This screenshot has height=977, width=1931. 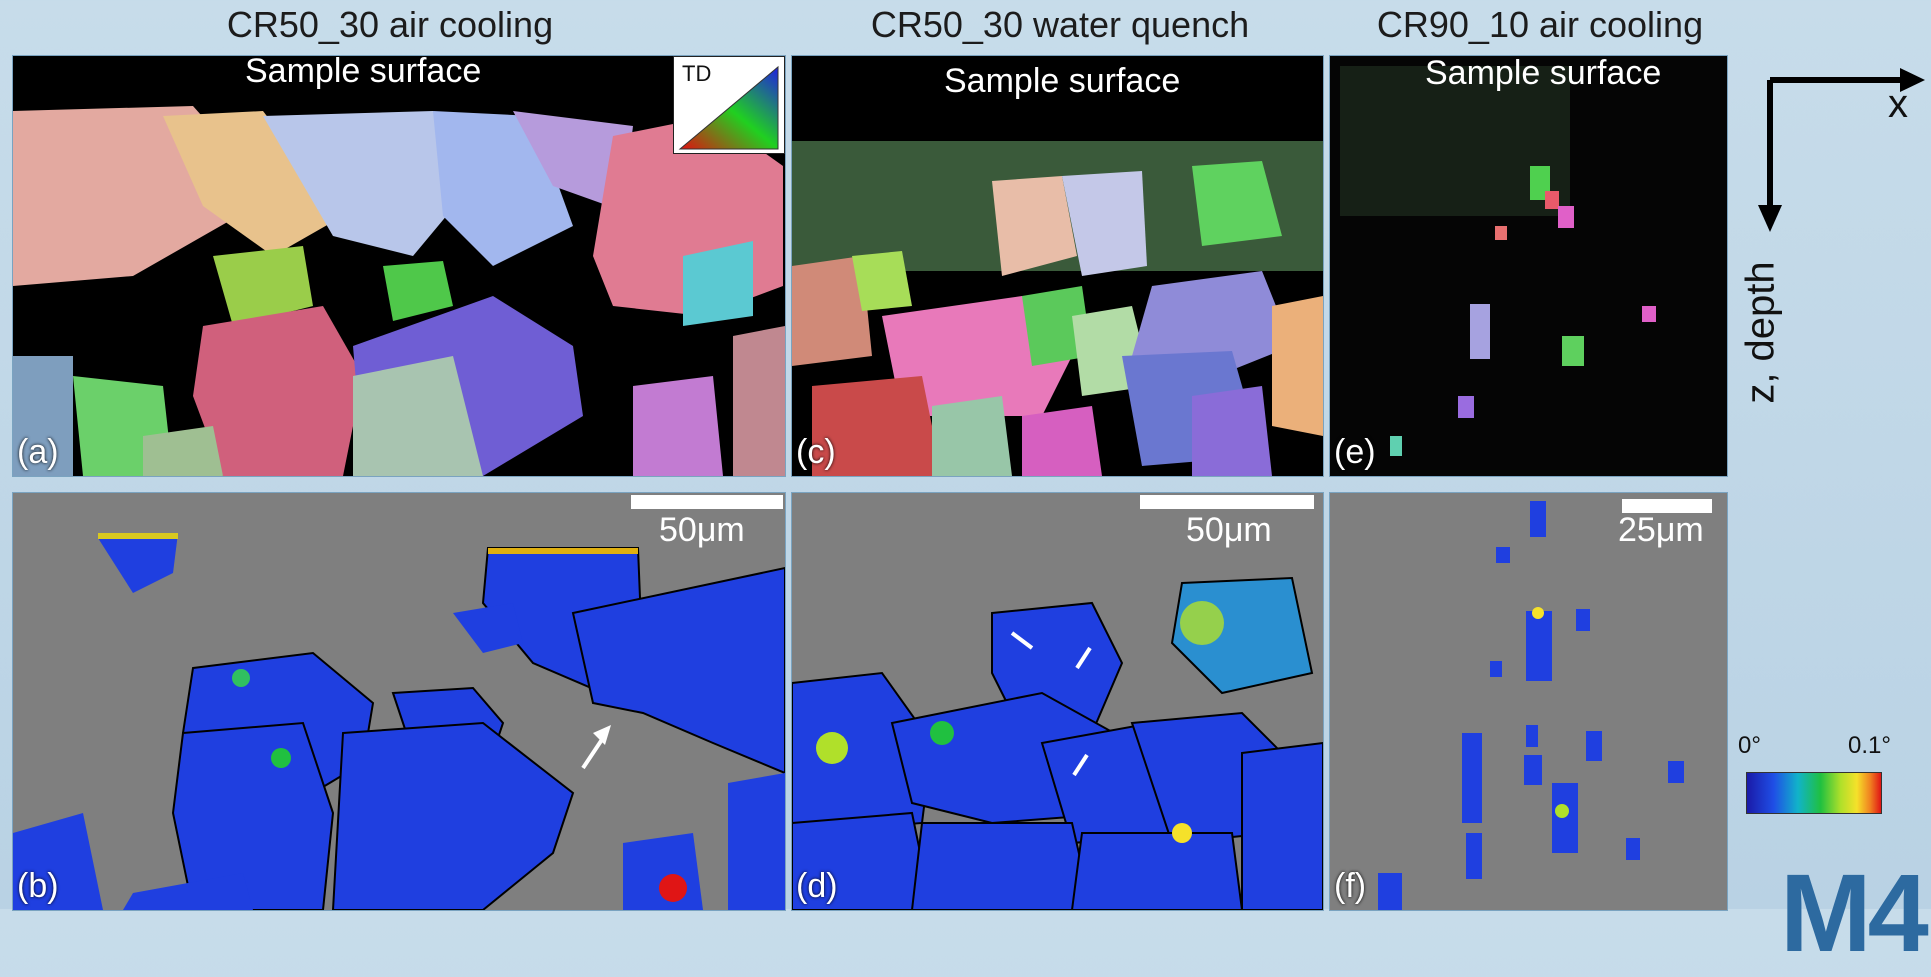 I want to click on ipf-color-key: TD, so click(x=729, y=105).